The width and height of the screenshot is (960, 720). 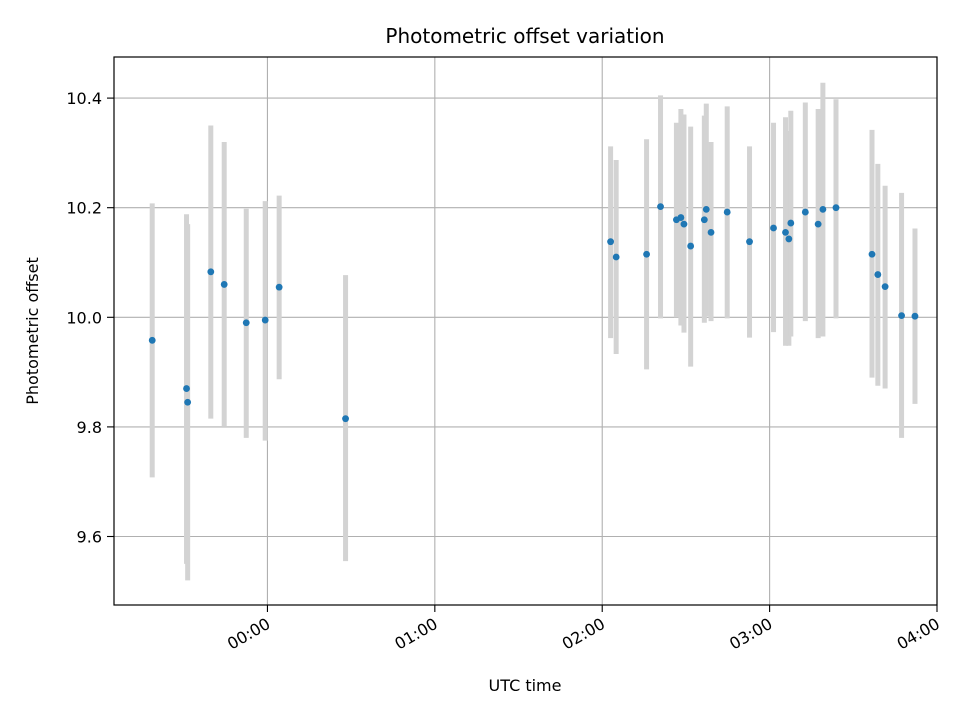 I want to click on y-tick-label: 10.2, so click(x=84, y=208).